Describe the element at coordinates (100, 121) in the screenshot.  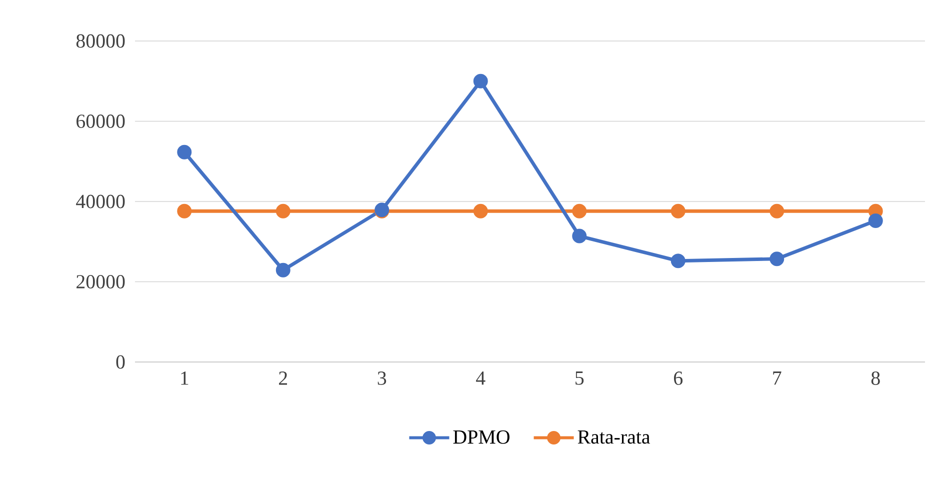
I see `y-tick-label: 60000` at that location.